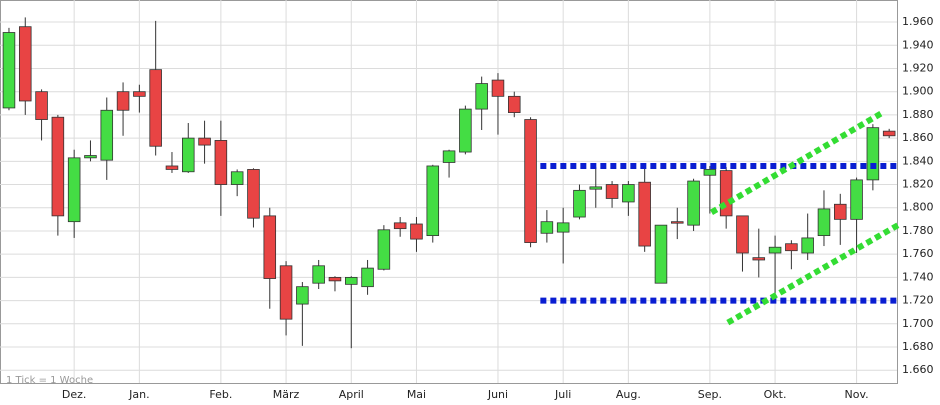  What do you see at coordinates (49, 380) in the screenshot?
I see `note: 1 Tick = 1 Woche` at bounding box center [49, 380].